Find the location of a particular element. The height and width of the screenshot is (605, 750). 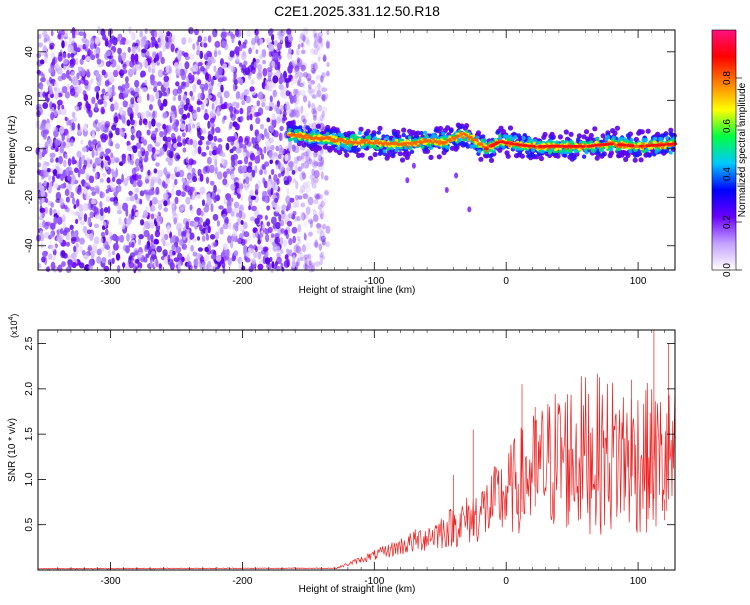

y-tick-label: -40 is located at coordinates (29, 245).